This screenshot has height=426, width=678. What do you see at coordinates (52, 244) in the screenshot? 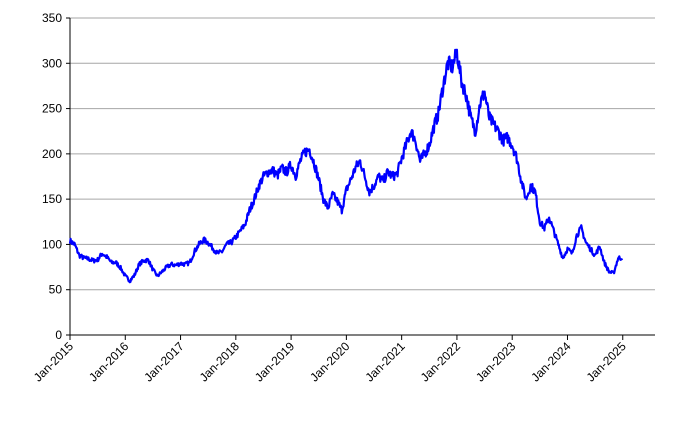
I see `y-tick-label: 100` at bounding box center [52, 244].